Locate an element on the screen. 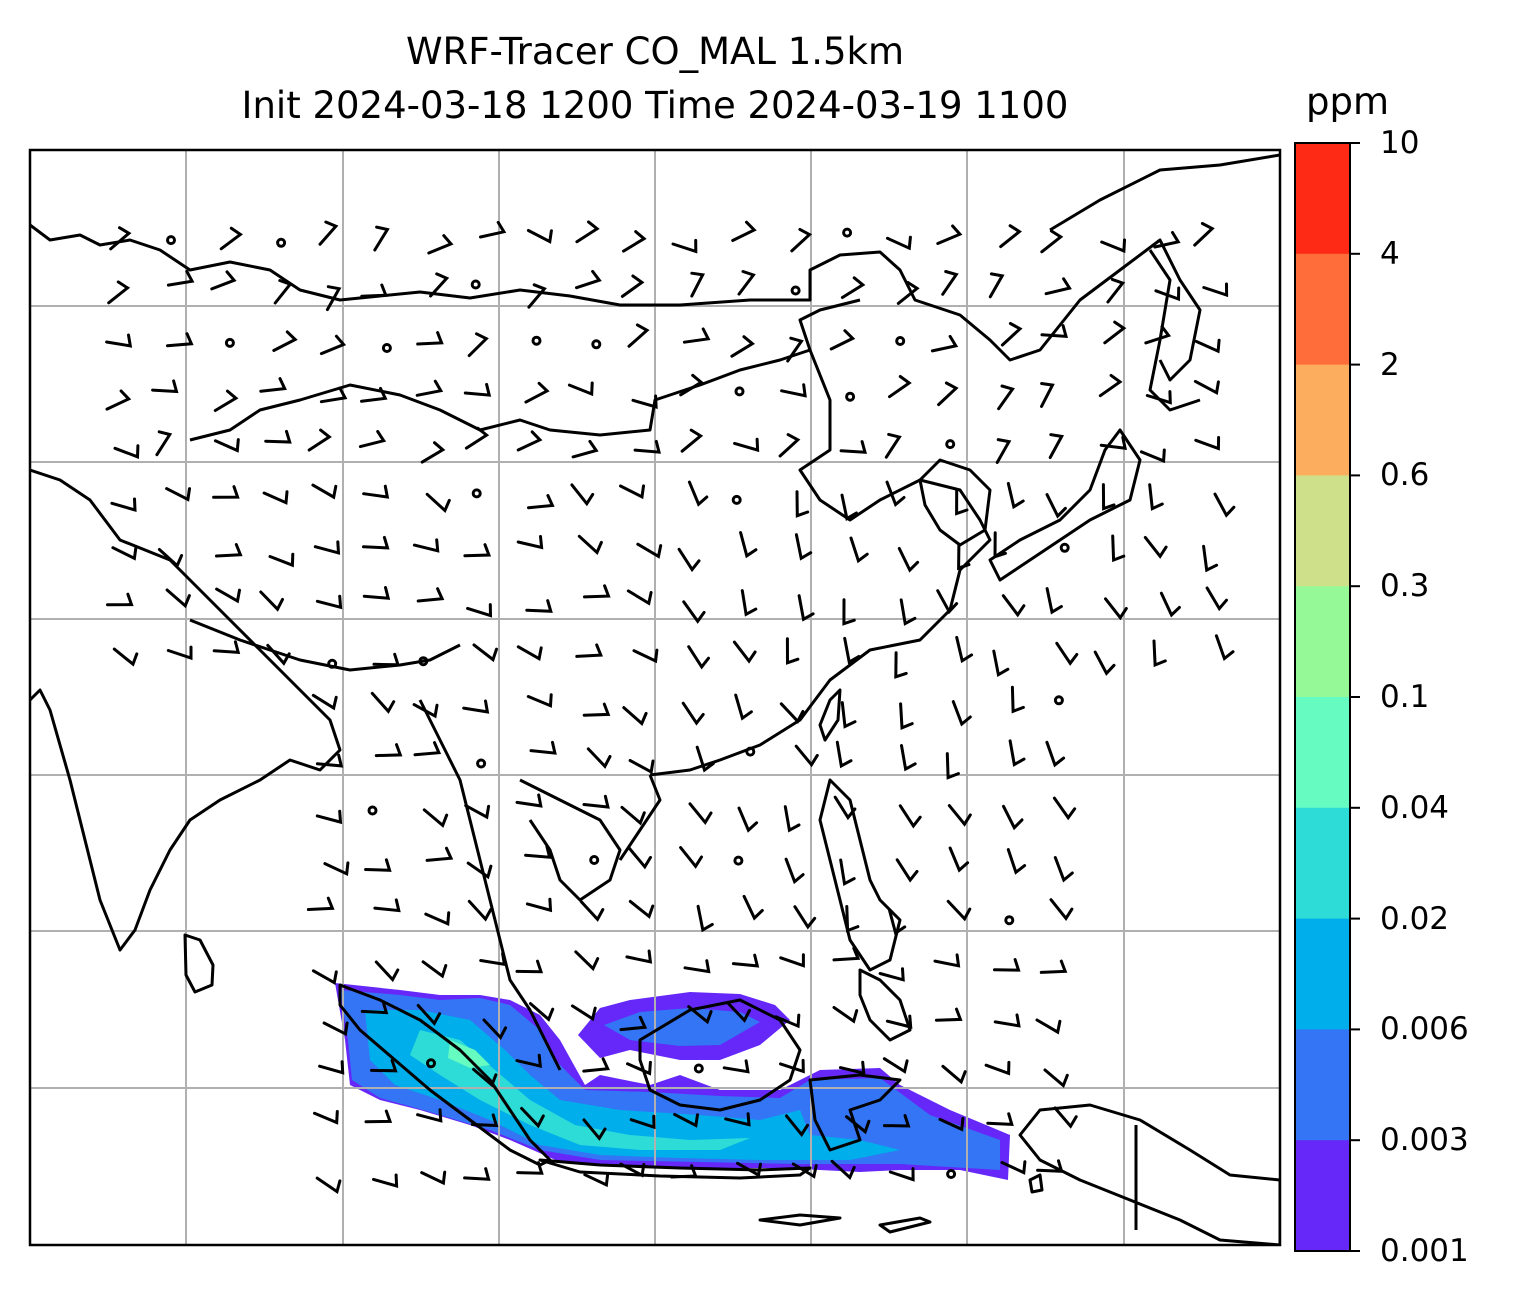 This screenshot has width=1528, height=1306. colorbar-tick-label: 0.1 is located at coordinates (1405, 697).